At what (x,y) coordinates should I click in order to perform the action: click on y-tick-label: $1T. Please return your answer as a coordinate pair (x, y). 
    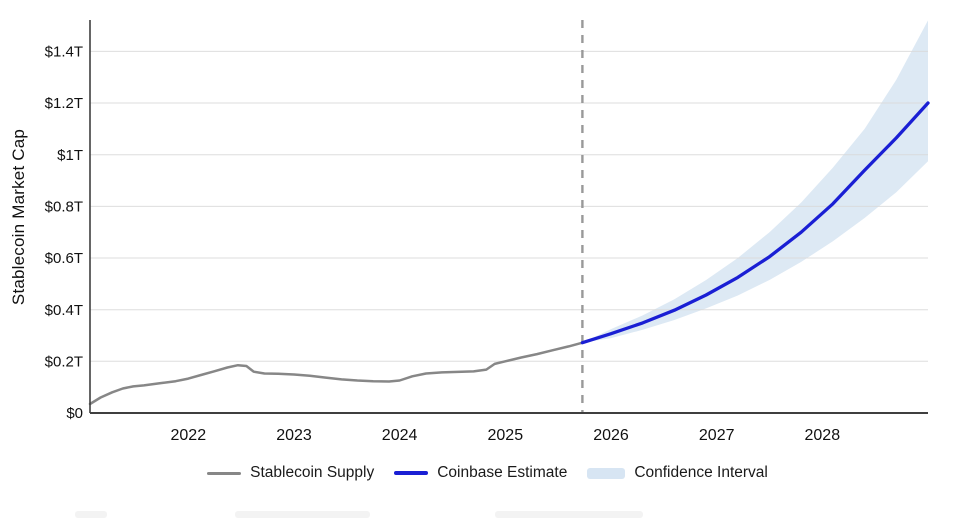
    Looking at the image, I should click on (70, 155).